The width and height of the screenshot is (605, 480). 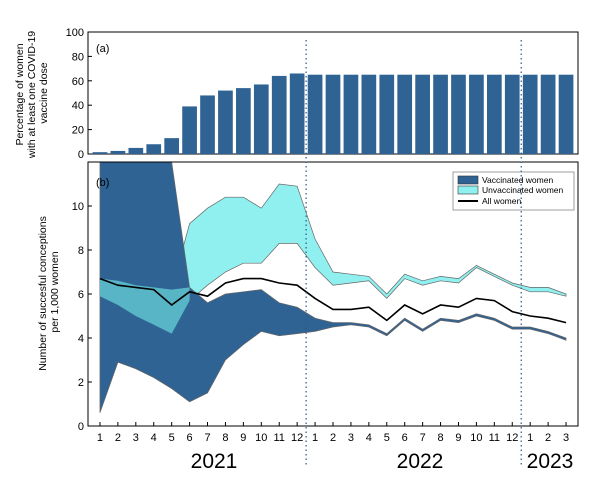 I want to click on legend-swatch-vaccinated, so click(x=468, y=180).